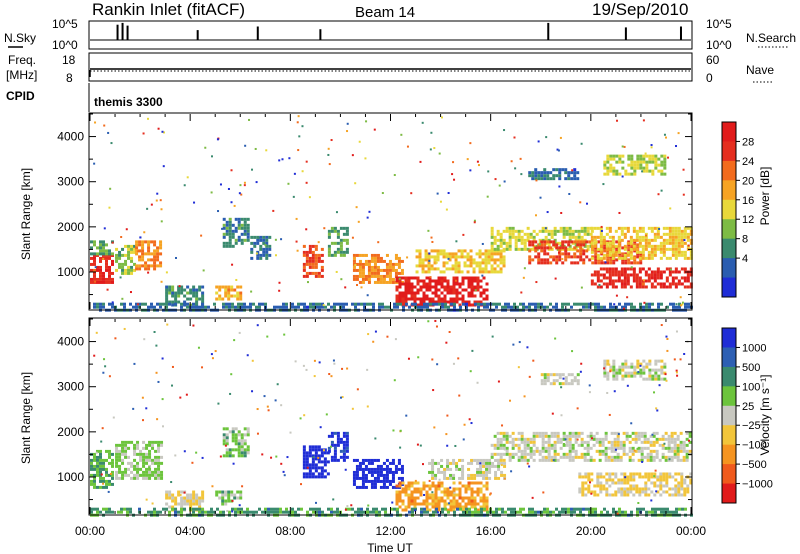 This screenshot has height=554, width=800. I want to click on noise-right-label: N.Search, so click(771, 38).